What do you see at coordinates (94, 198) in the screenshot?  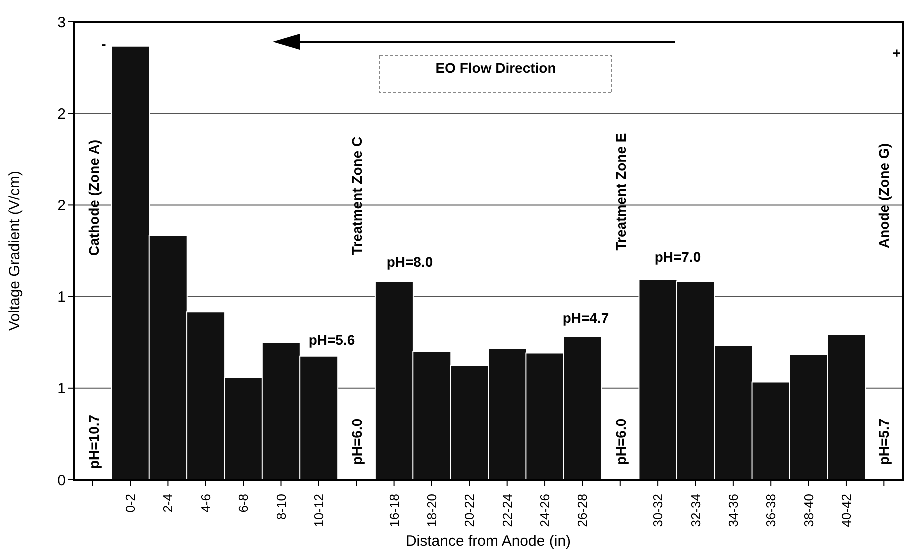 I see `annotation: Cathode (Zone A)` at bounding box center [94, 198].